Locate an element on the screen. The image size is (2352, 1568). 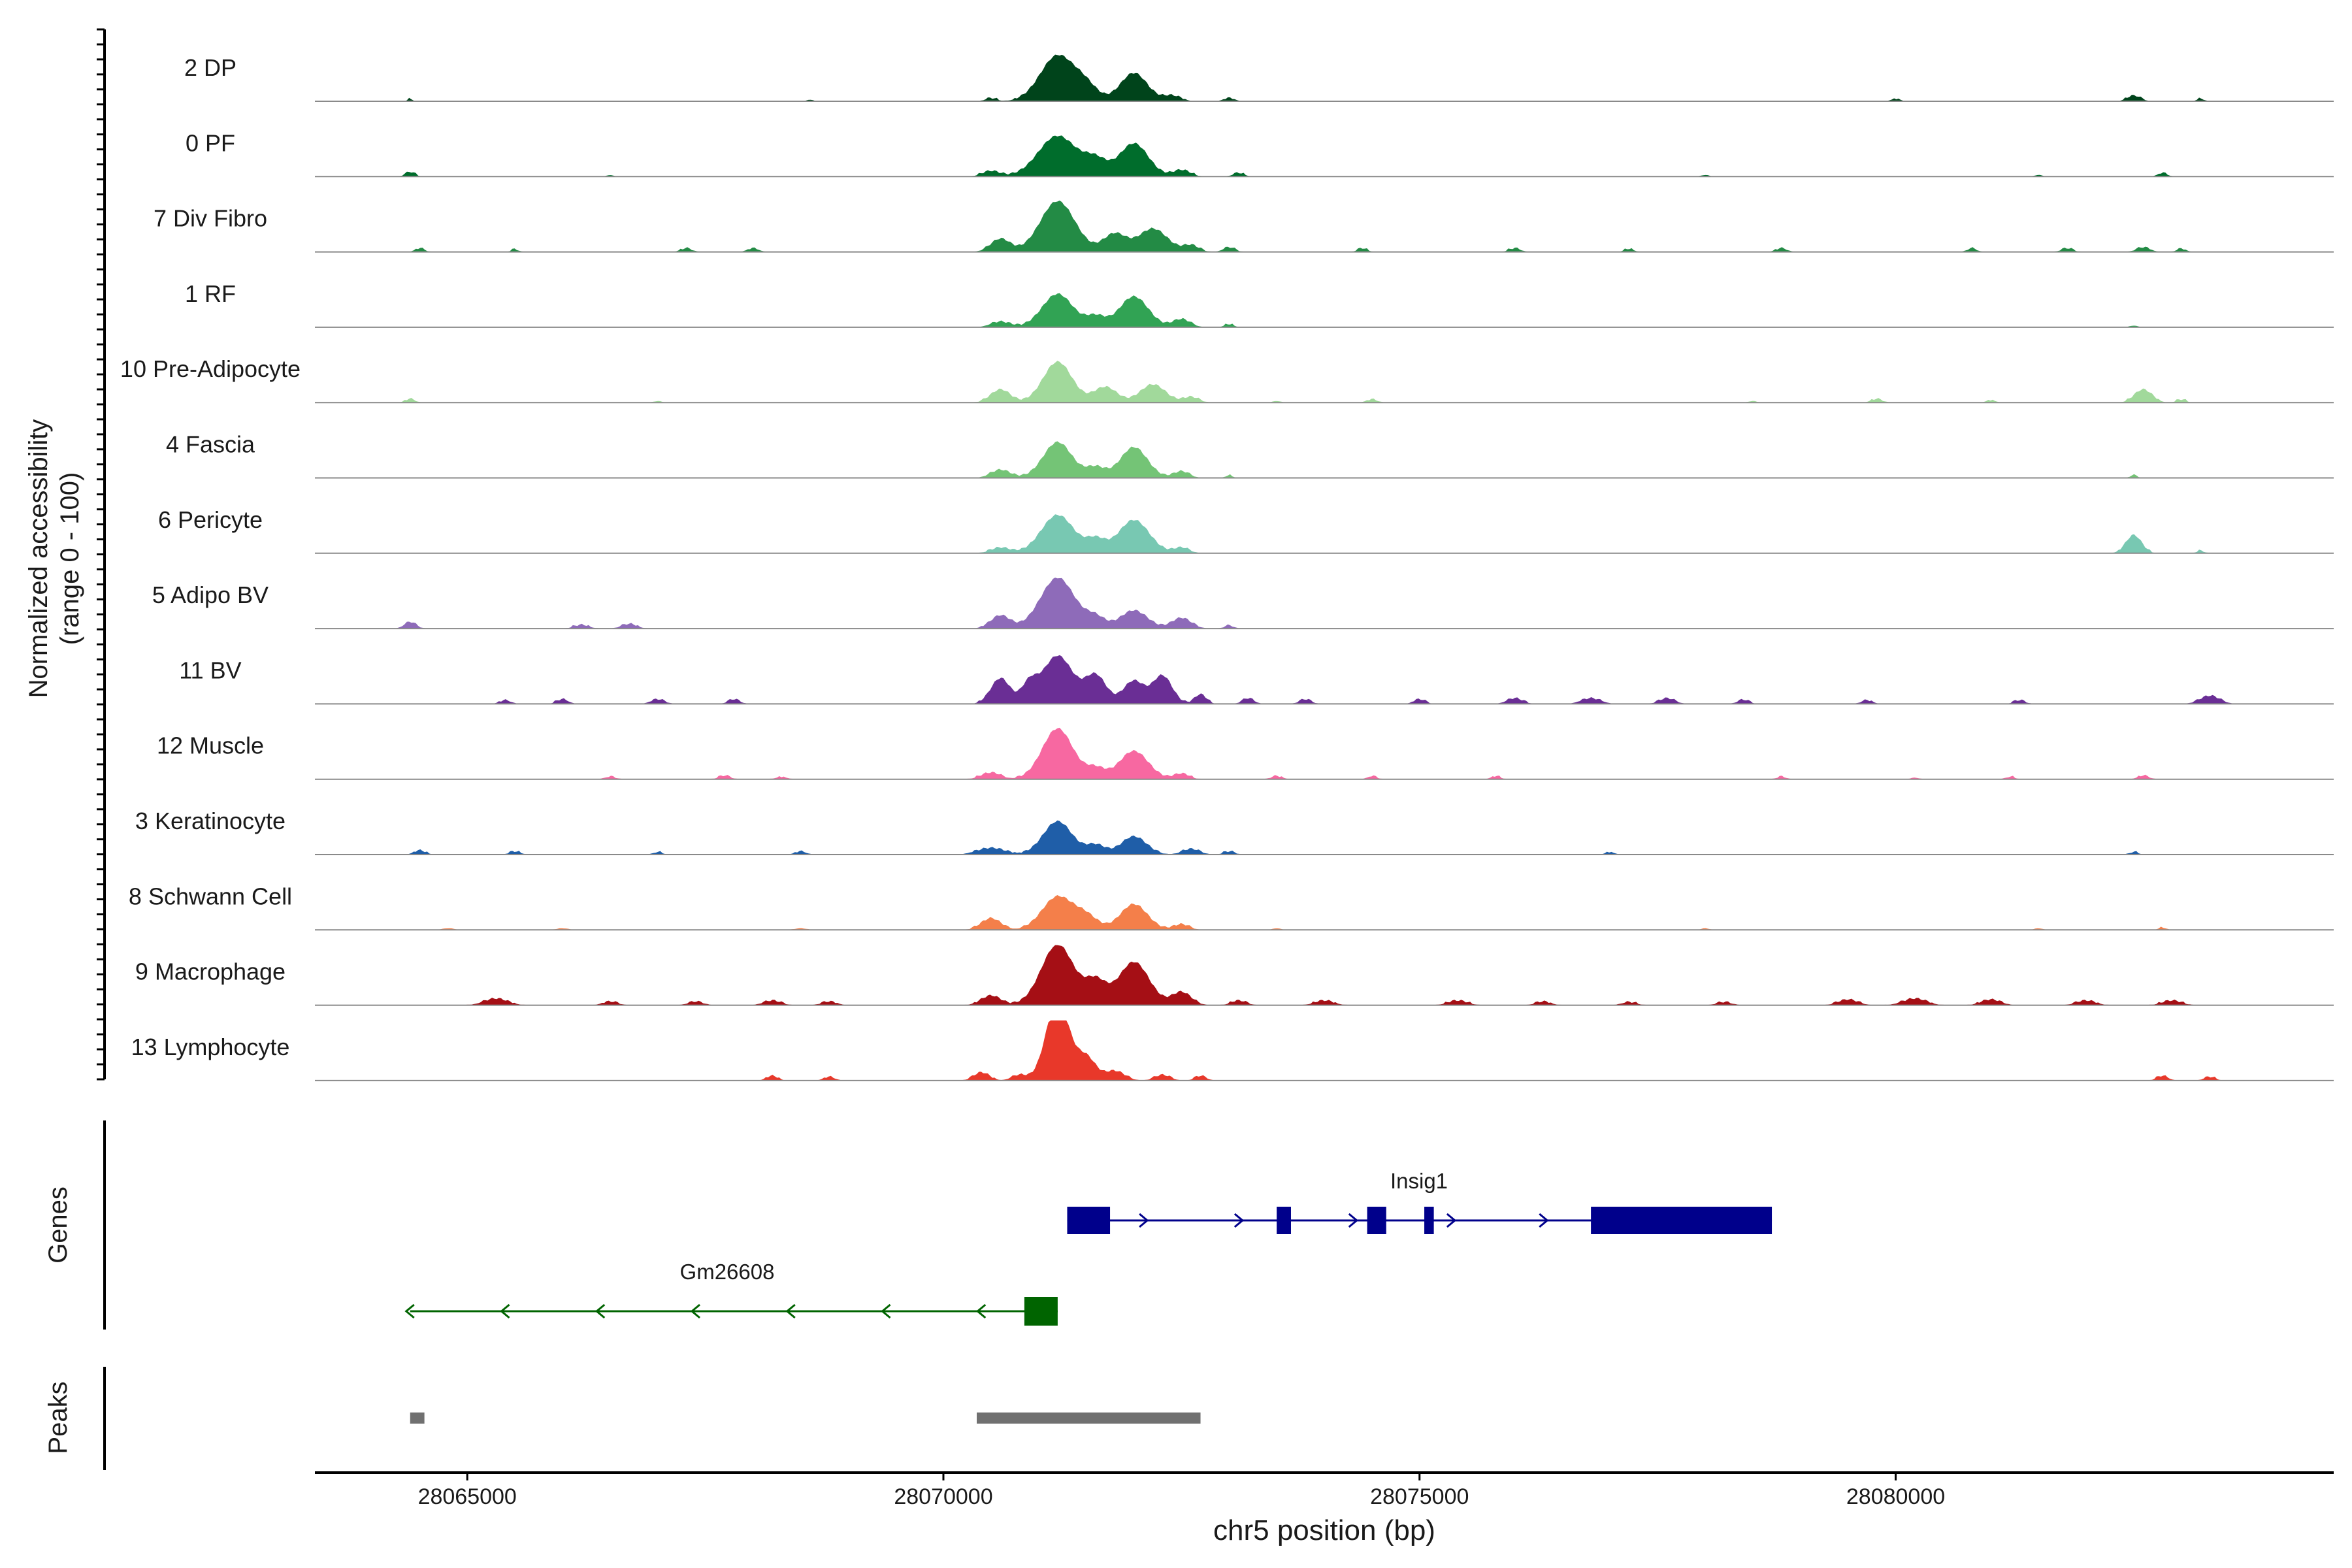
track: 5 Adipo BV is located at coordinates (1243, 604).